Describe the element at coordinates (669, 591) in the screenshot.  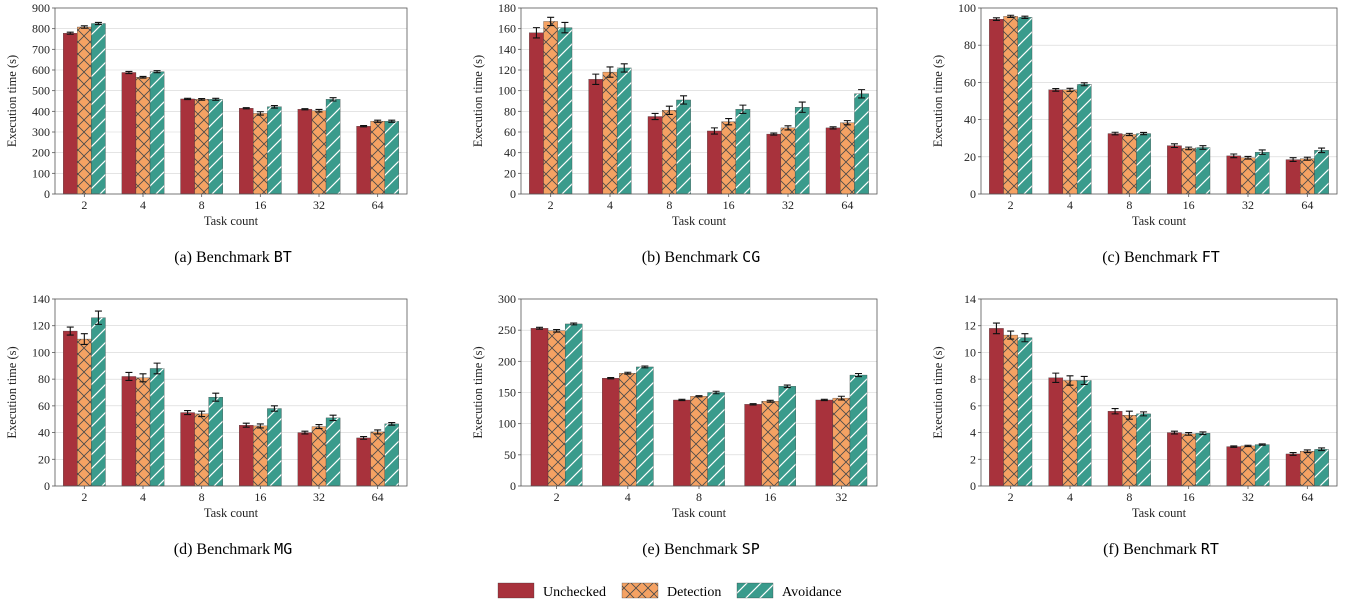
I see `legend: Unchecked Detection Avoidance` at that location.